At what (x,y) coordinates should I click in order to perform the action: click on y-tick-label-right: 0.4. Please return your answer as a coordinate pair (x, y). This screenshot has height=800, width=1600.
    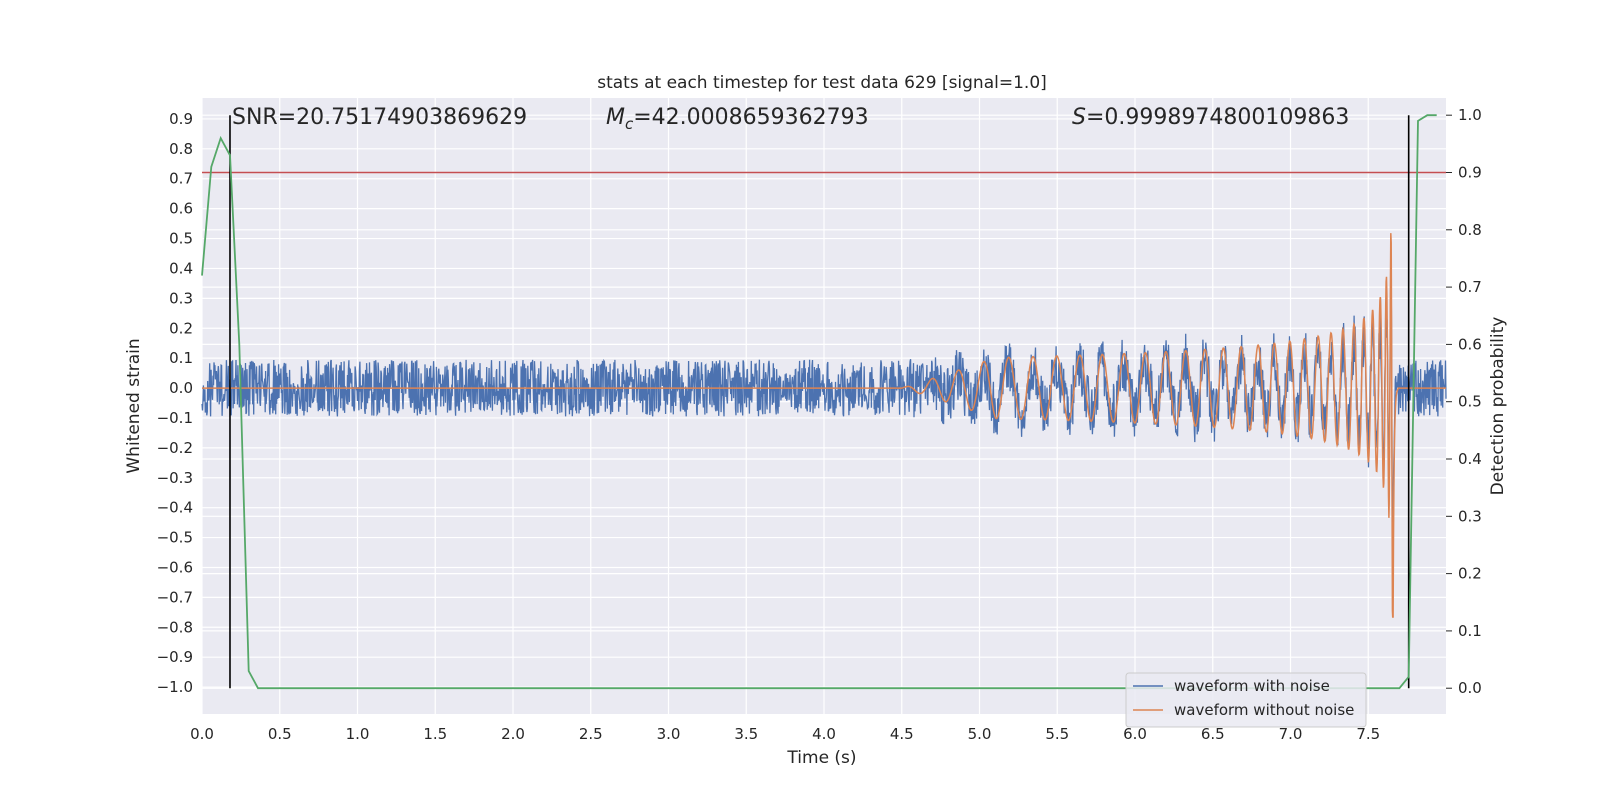
    Looking at the image, I should click on (1470, 459).